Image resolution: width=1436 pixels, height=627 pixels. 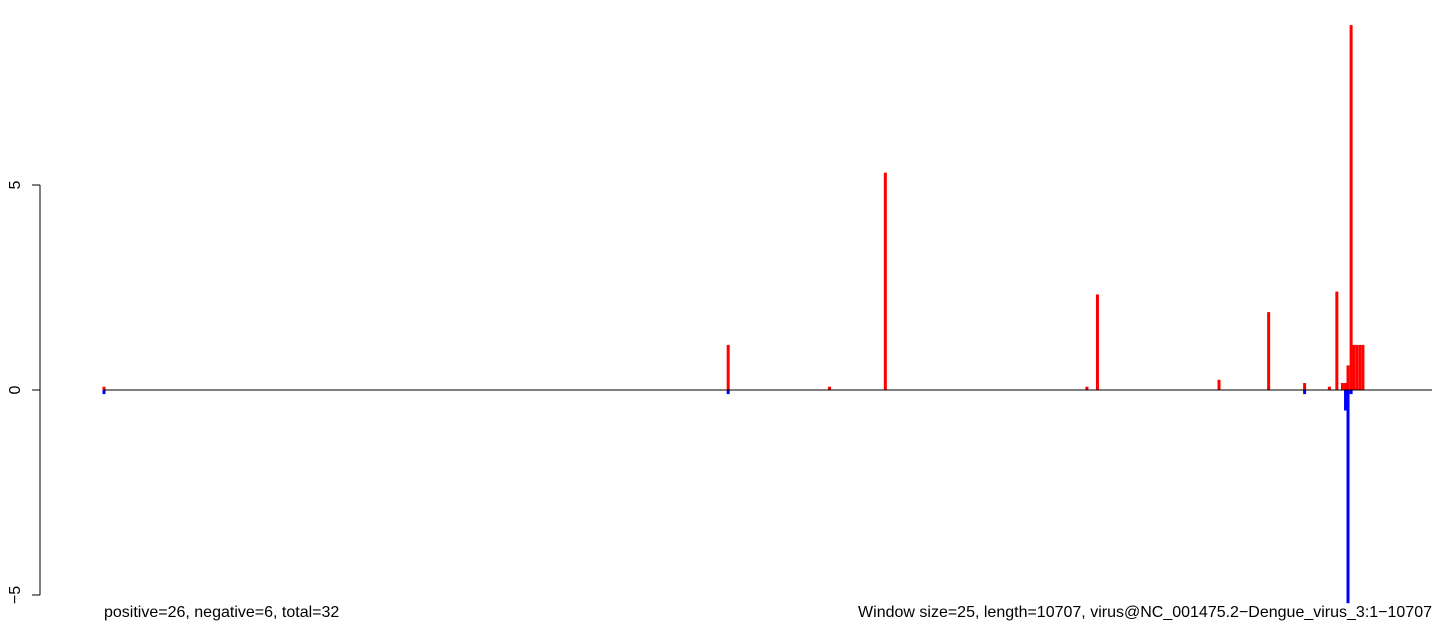 I want to click on y-tick-label: 5, so click(x=15, y=184).